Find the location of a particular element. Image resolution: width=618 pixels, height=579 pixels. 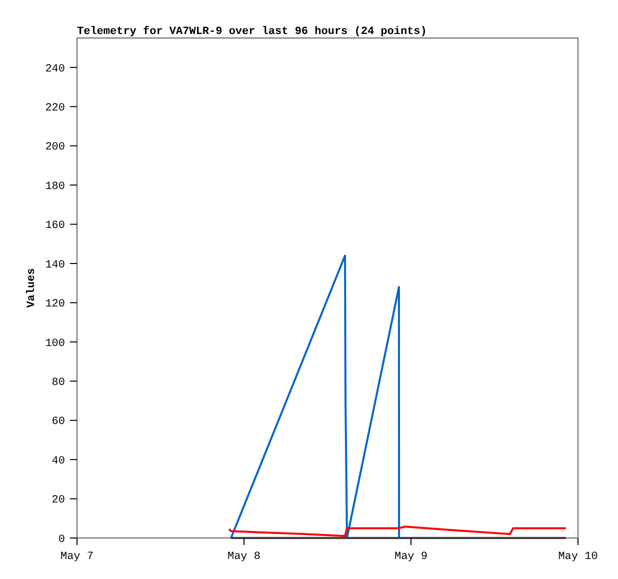

y-tick-label: 20 is located at coordinates (58, 500).